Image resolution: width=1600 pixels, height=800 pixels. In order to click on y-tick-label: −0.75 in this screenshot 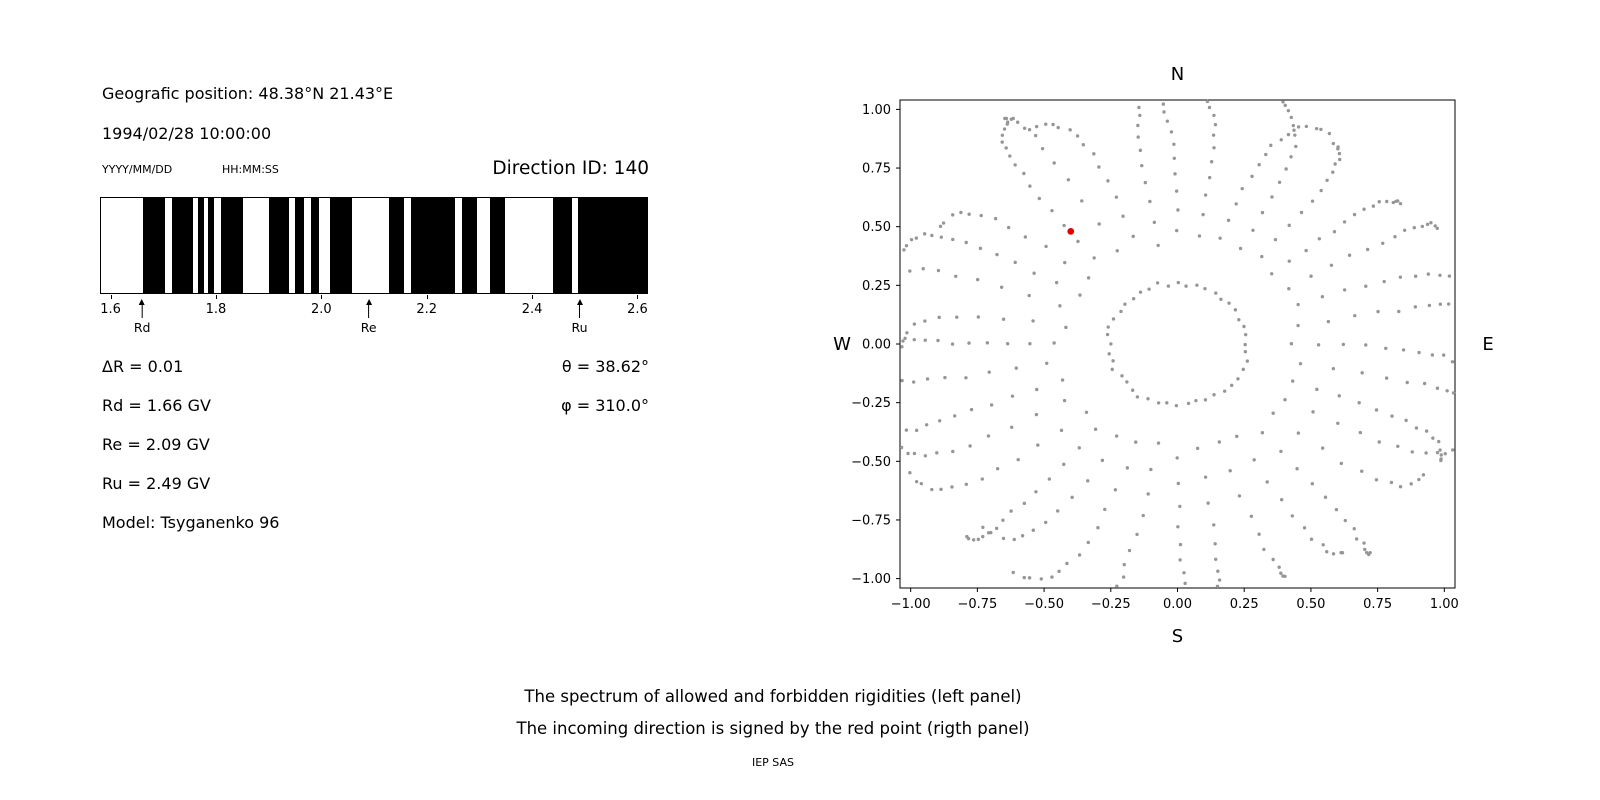, I will do `click(871, 520)`.